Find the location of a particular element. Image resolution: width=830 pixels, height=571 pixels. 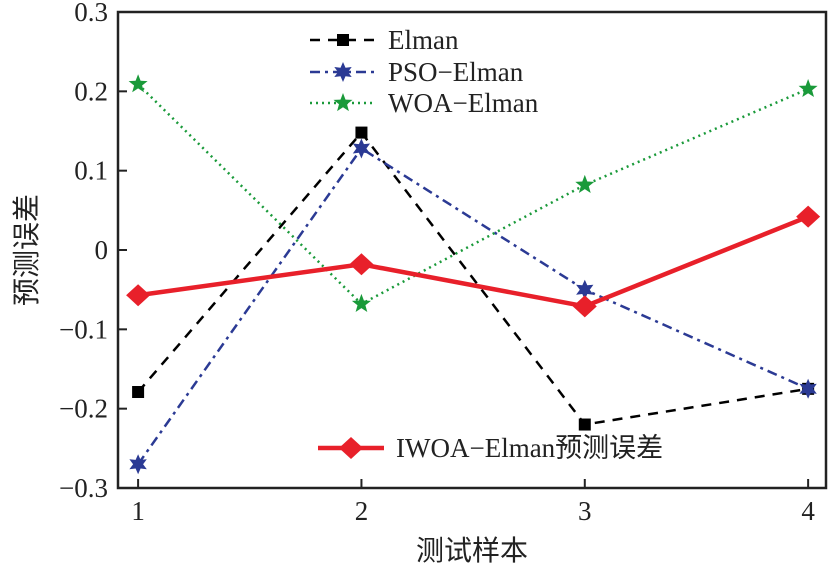

legend-label: IWOA−Elman预测误差 is located at coordinates (529, 448).